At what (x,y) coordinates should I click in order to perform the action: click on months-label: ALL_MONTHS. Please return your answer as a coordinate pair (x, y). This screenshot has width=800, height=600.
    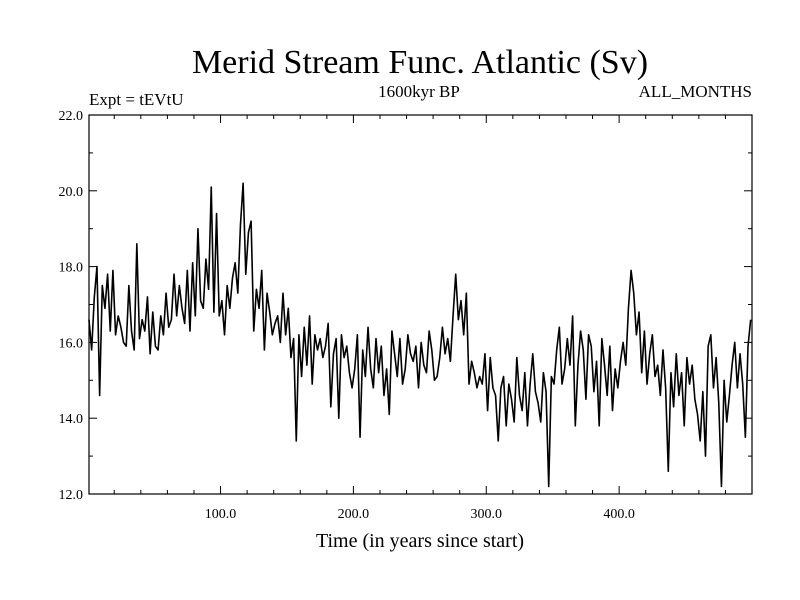
    Looking at the image, I should click on (695, 91).